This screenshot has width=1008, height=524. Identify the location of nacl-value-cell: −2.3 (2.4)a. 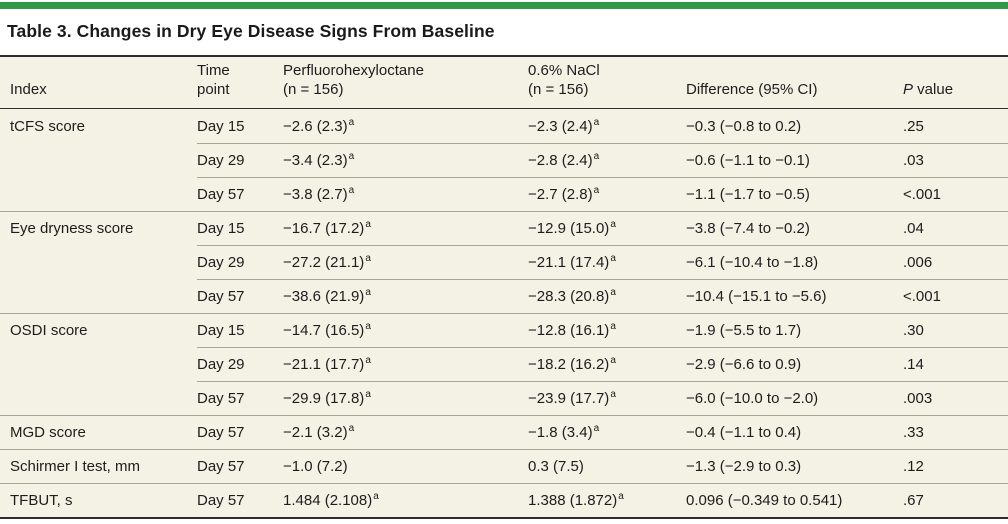
(607, 126).